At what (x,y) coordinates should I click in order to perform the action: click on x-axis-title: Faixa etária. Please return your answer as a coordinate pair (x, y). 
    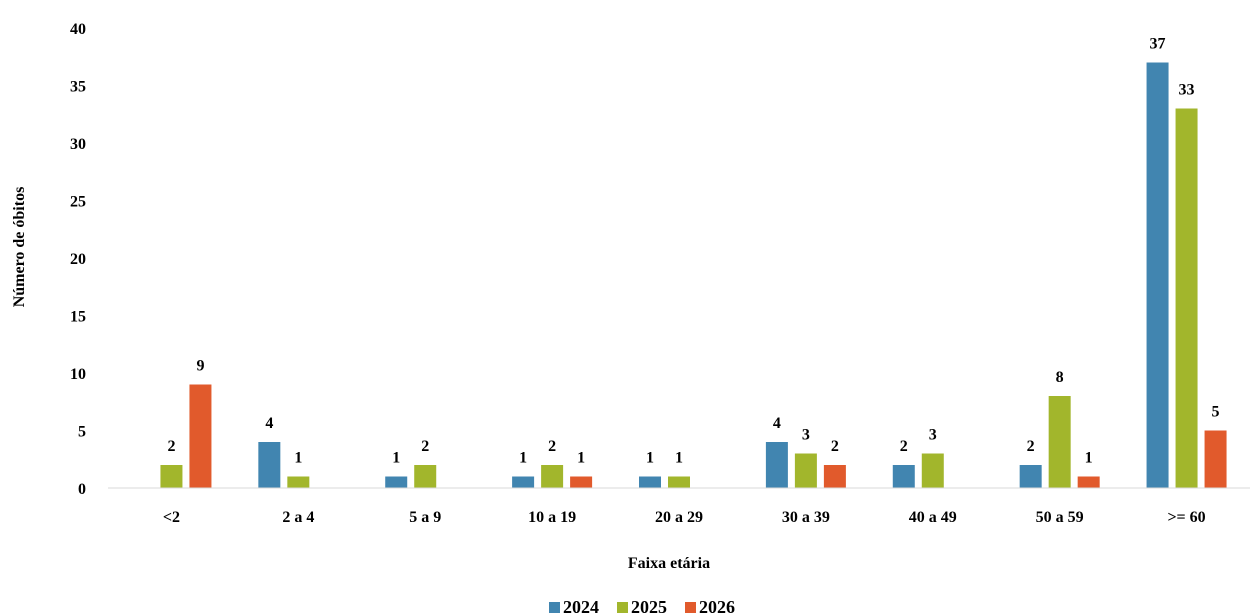
    Looking at the image, I should click on (669, 563).